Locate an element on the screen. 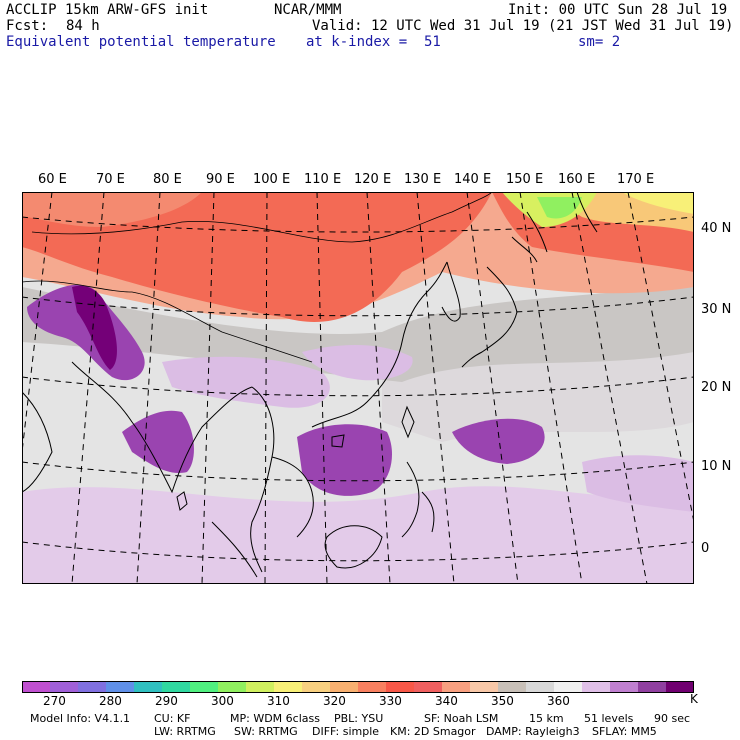  colorbar-tick-label: 300 is located at coordinates (222, 701).